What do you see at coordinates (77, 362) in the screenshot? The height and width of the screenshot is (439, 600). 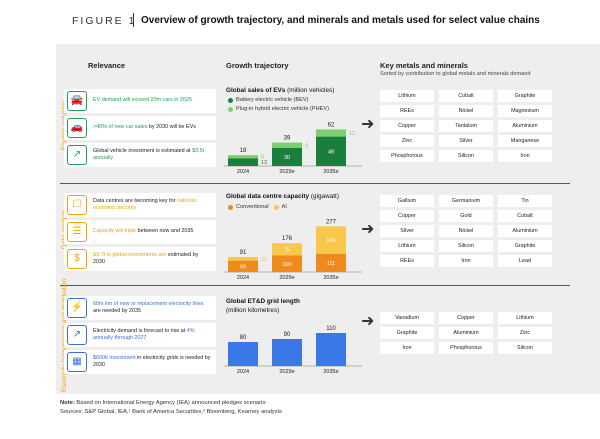 I see `money-grid-icon: ▦` at bounding box center [77, 362].